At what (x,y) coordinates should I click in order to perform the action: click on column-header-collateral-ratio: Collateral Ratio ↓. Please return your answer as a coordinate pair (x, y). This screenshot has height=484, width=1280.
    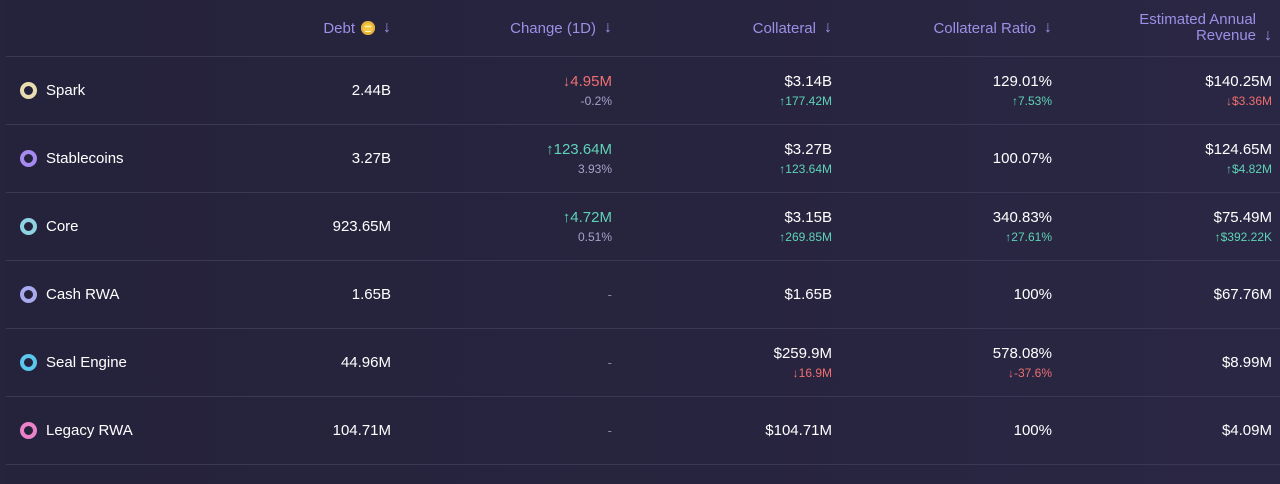
    Looking at the image, I should click on (992, 28).